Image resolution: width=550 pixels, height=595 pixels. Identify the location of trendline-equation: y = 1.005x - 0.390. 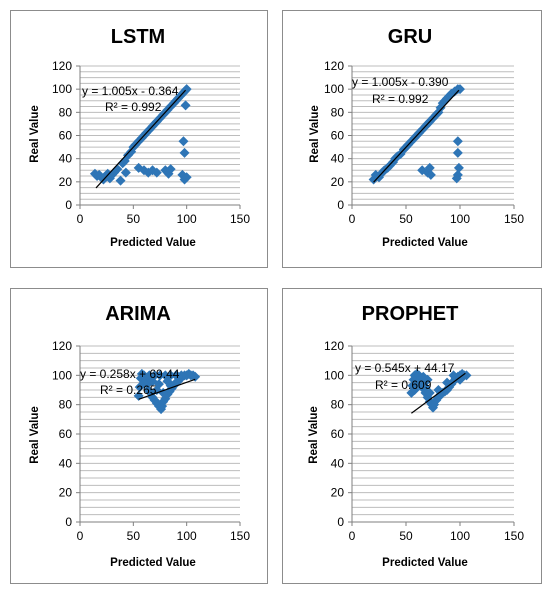
(400, 82).